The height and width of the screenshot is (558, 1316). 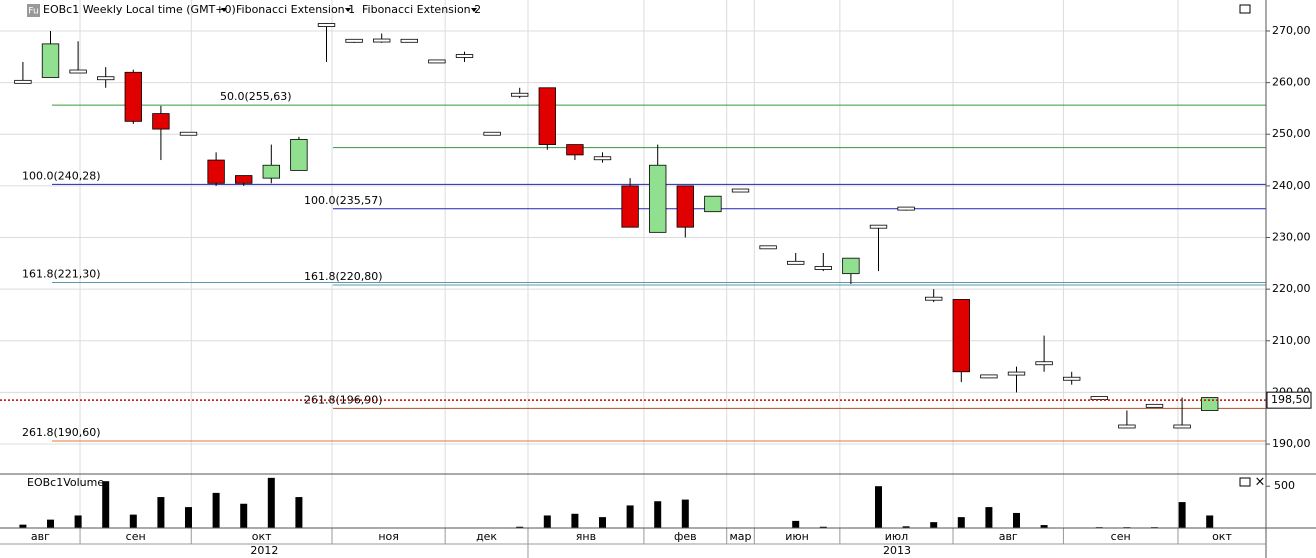 What do you see at coordinates (343, 276) in the screenshot?
I see `fib-label: 161.8(220,80)` at bounding box center [343, 276].